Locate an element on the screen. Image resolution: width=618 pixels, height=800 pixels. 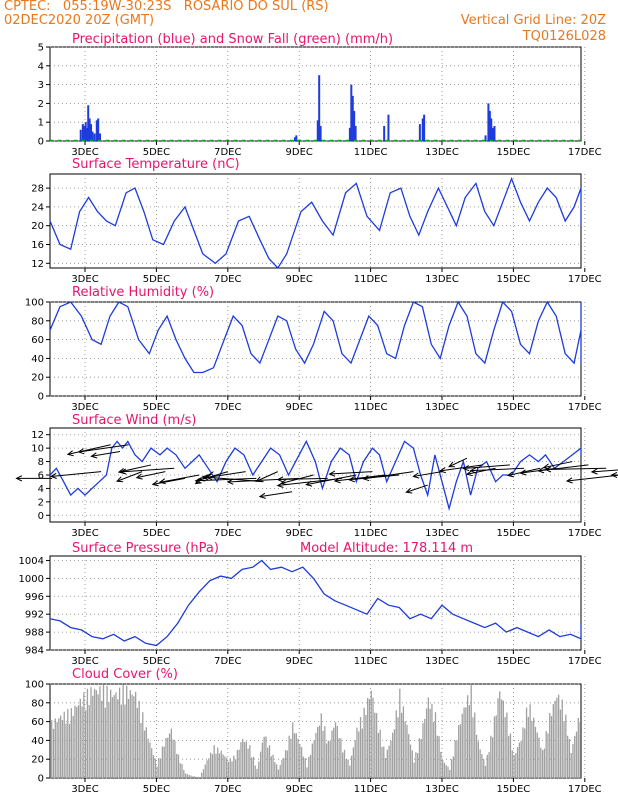
cloud-ytick-label: 80 is located at coordinates (37, 703).